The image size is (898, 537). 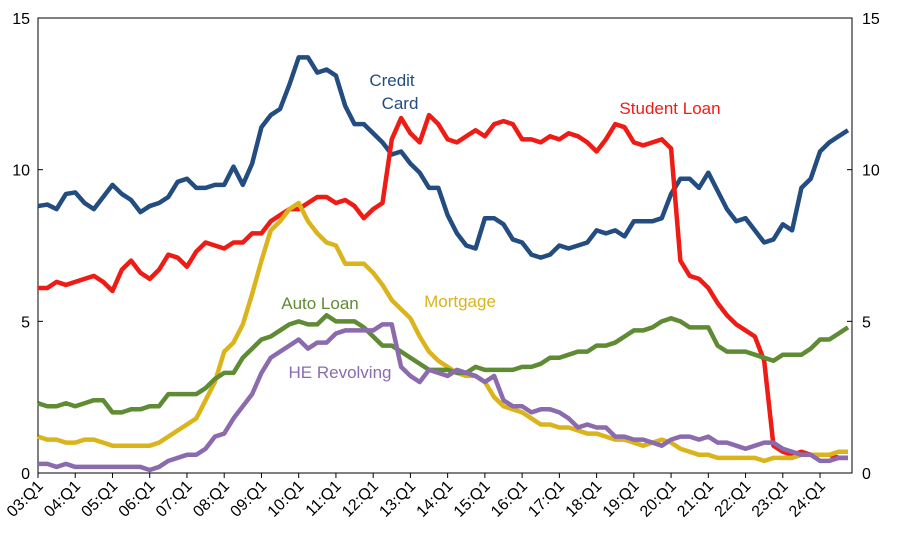 What do you see at coordinates (25, 499) in the screenshot?
I see `x-tick-label: 03:Q1` at bounding box center [25, 499].